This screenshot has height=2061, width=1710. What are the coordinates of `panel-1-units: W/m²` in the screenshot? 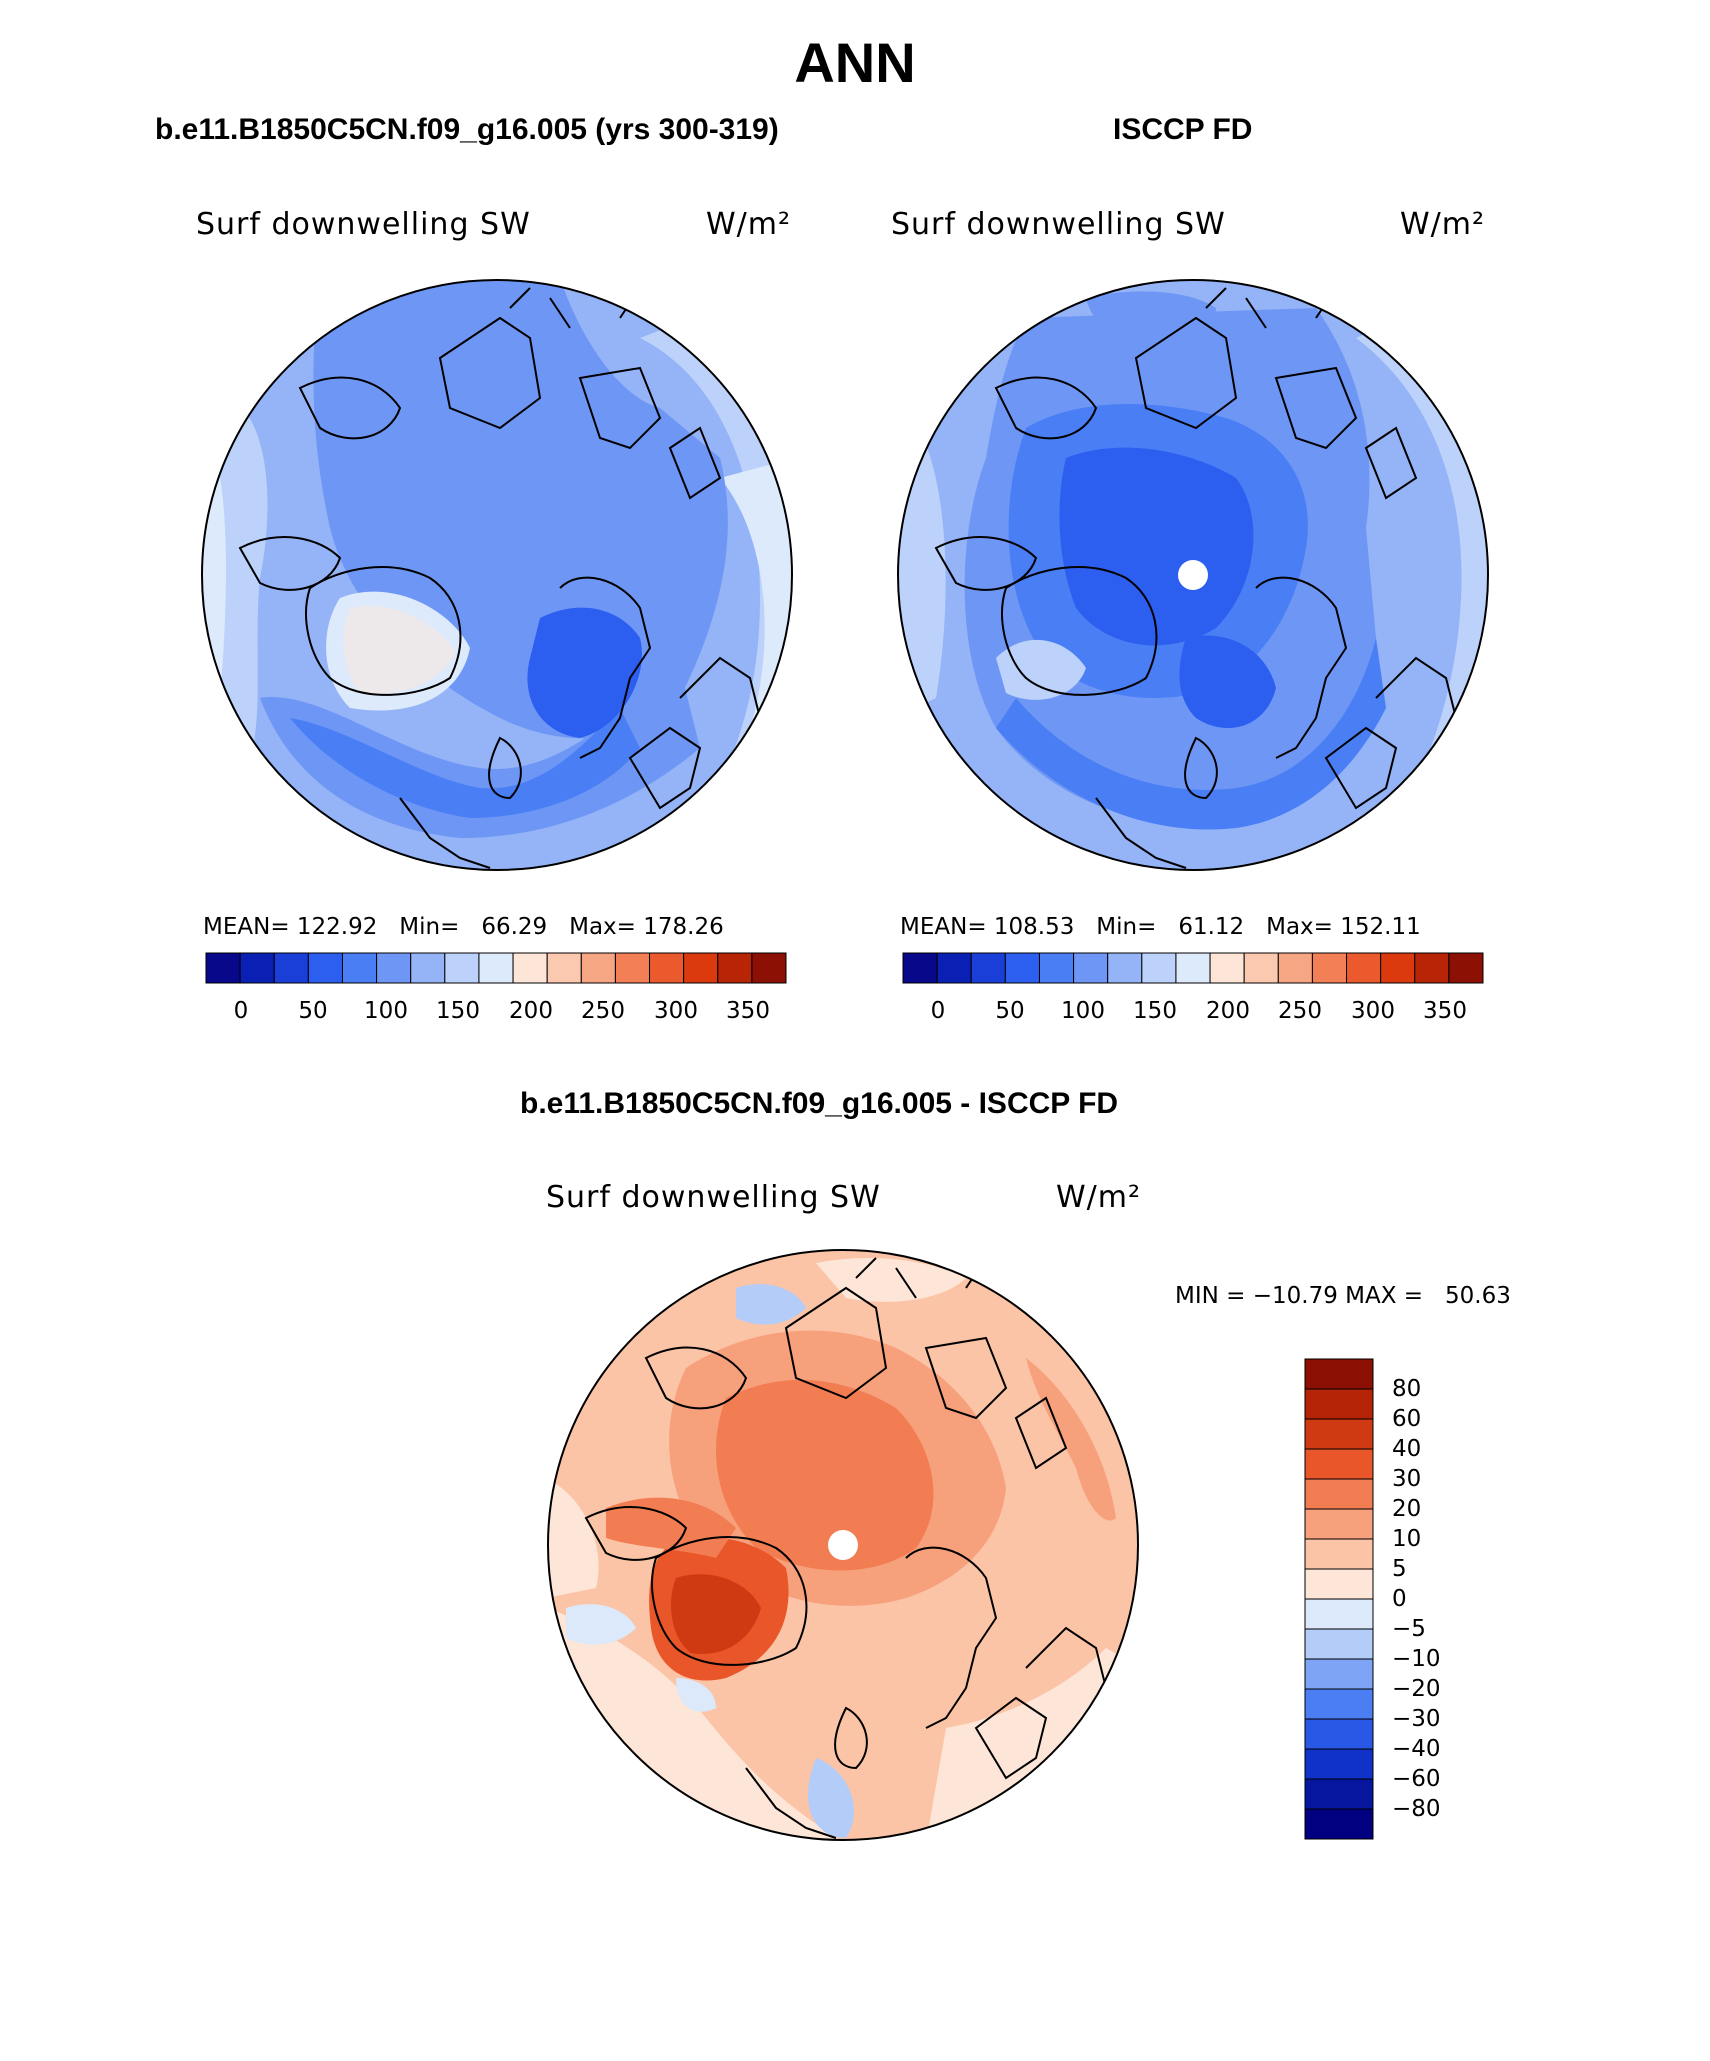 It's located at (749, 224).